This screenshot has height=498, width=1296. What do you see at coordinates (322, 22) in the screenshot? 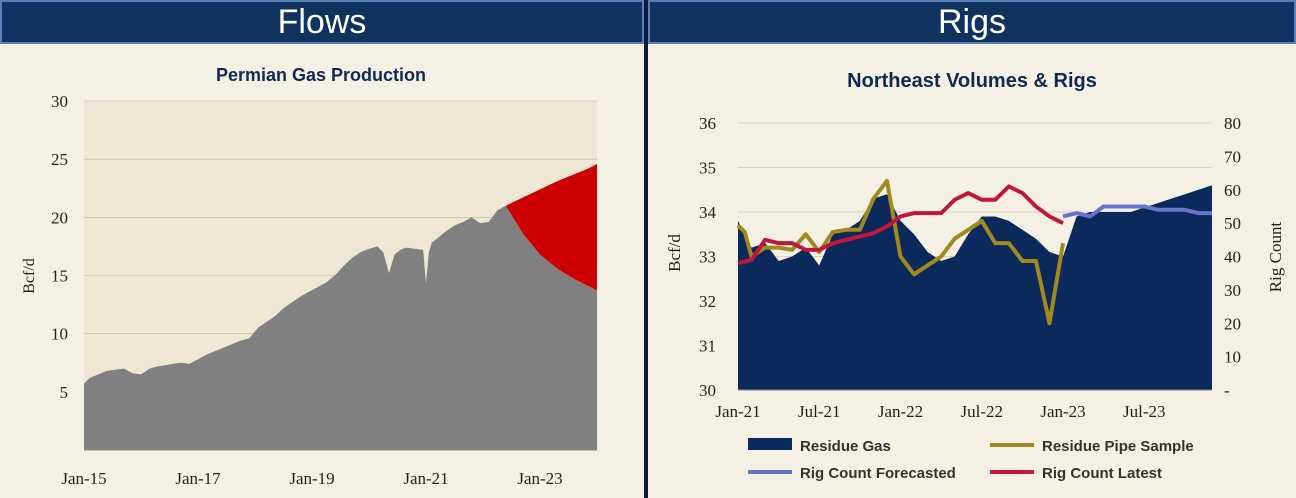
I see `flows-header: Flows` at bounding box center [322, 22].